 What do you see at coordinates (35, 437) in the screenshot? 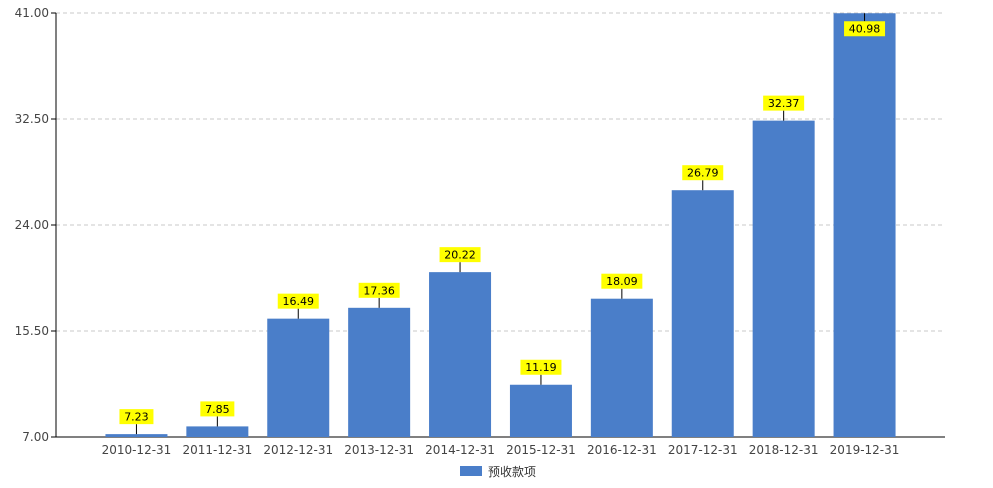
I see `y-tick-label: 7.00` at bounding box center [35, 437].